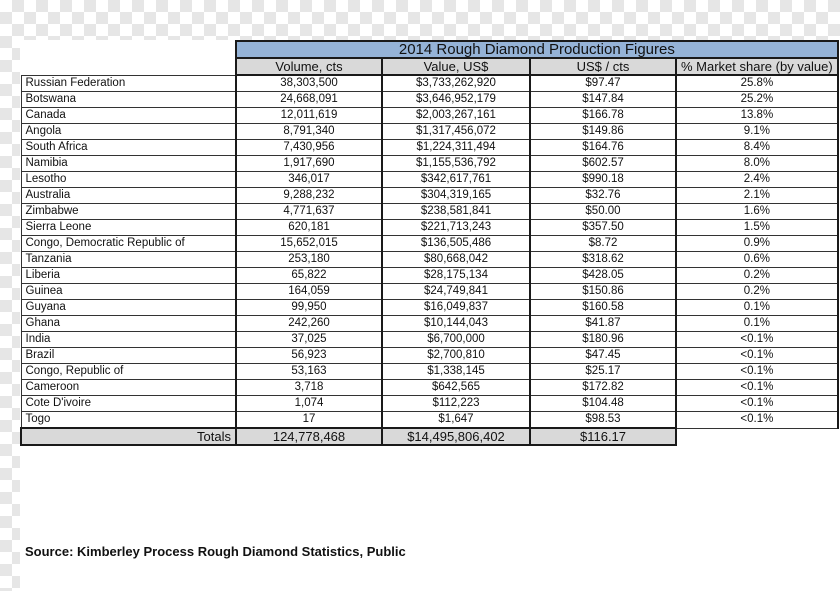 The width and height of the screenshot is (840, 591). I want to click on volume-cell: 9,288,232, so click(309, 195).